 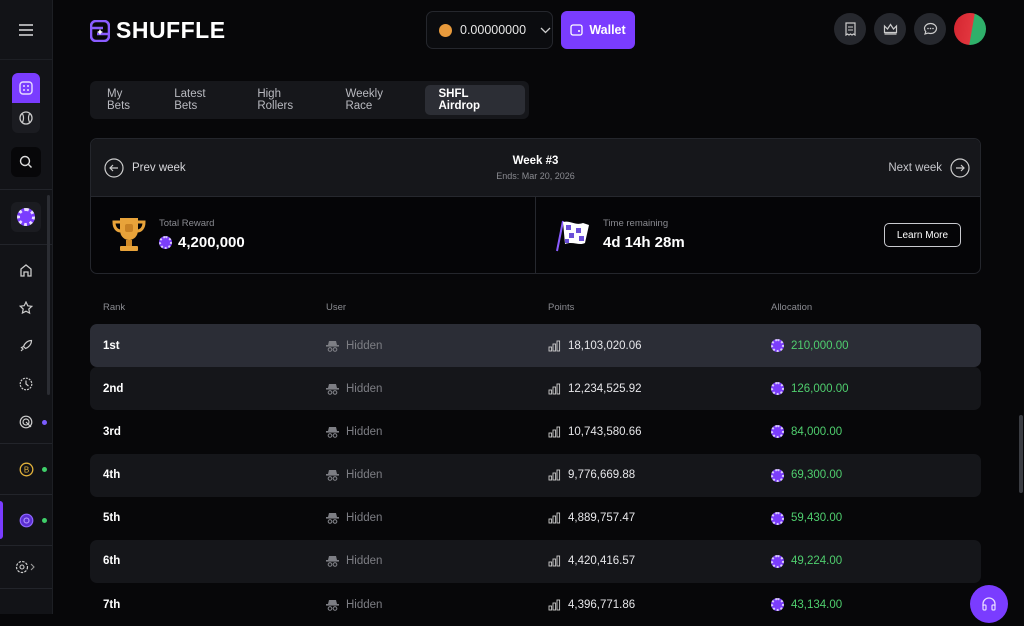 I want to click on avatar, so click(x=970, y=29).